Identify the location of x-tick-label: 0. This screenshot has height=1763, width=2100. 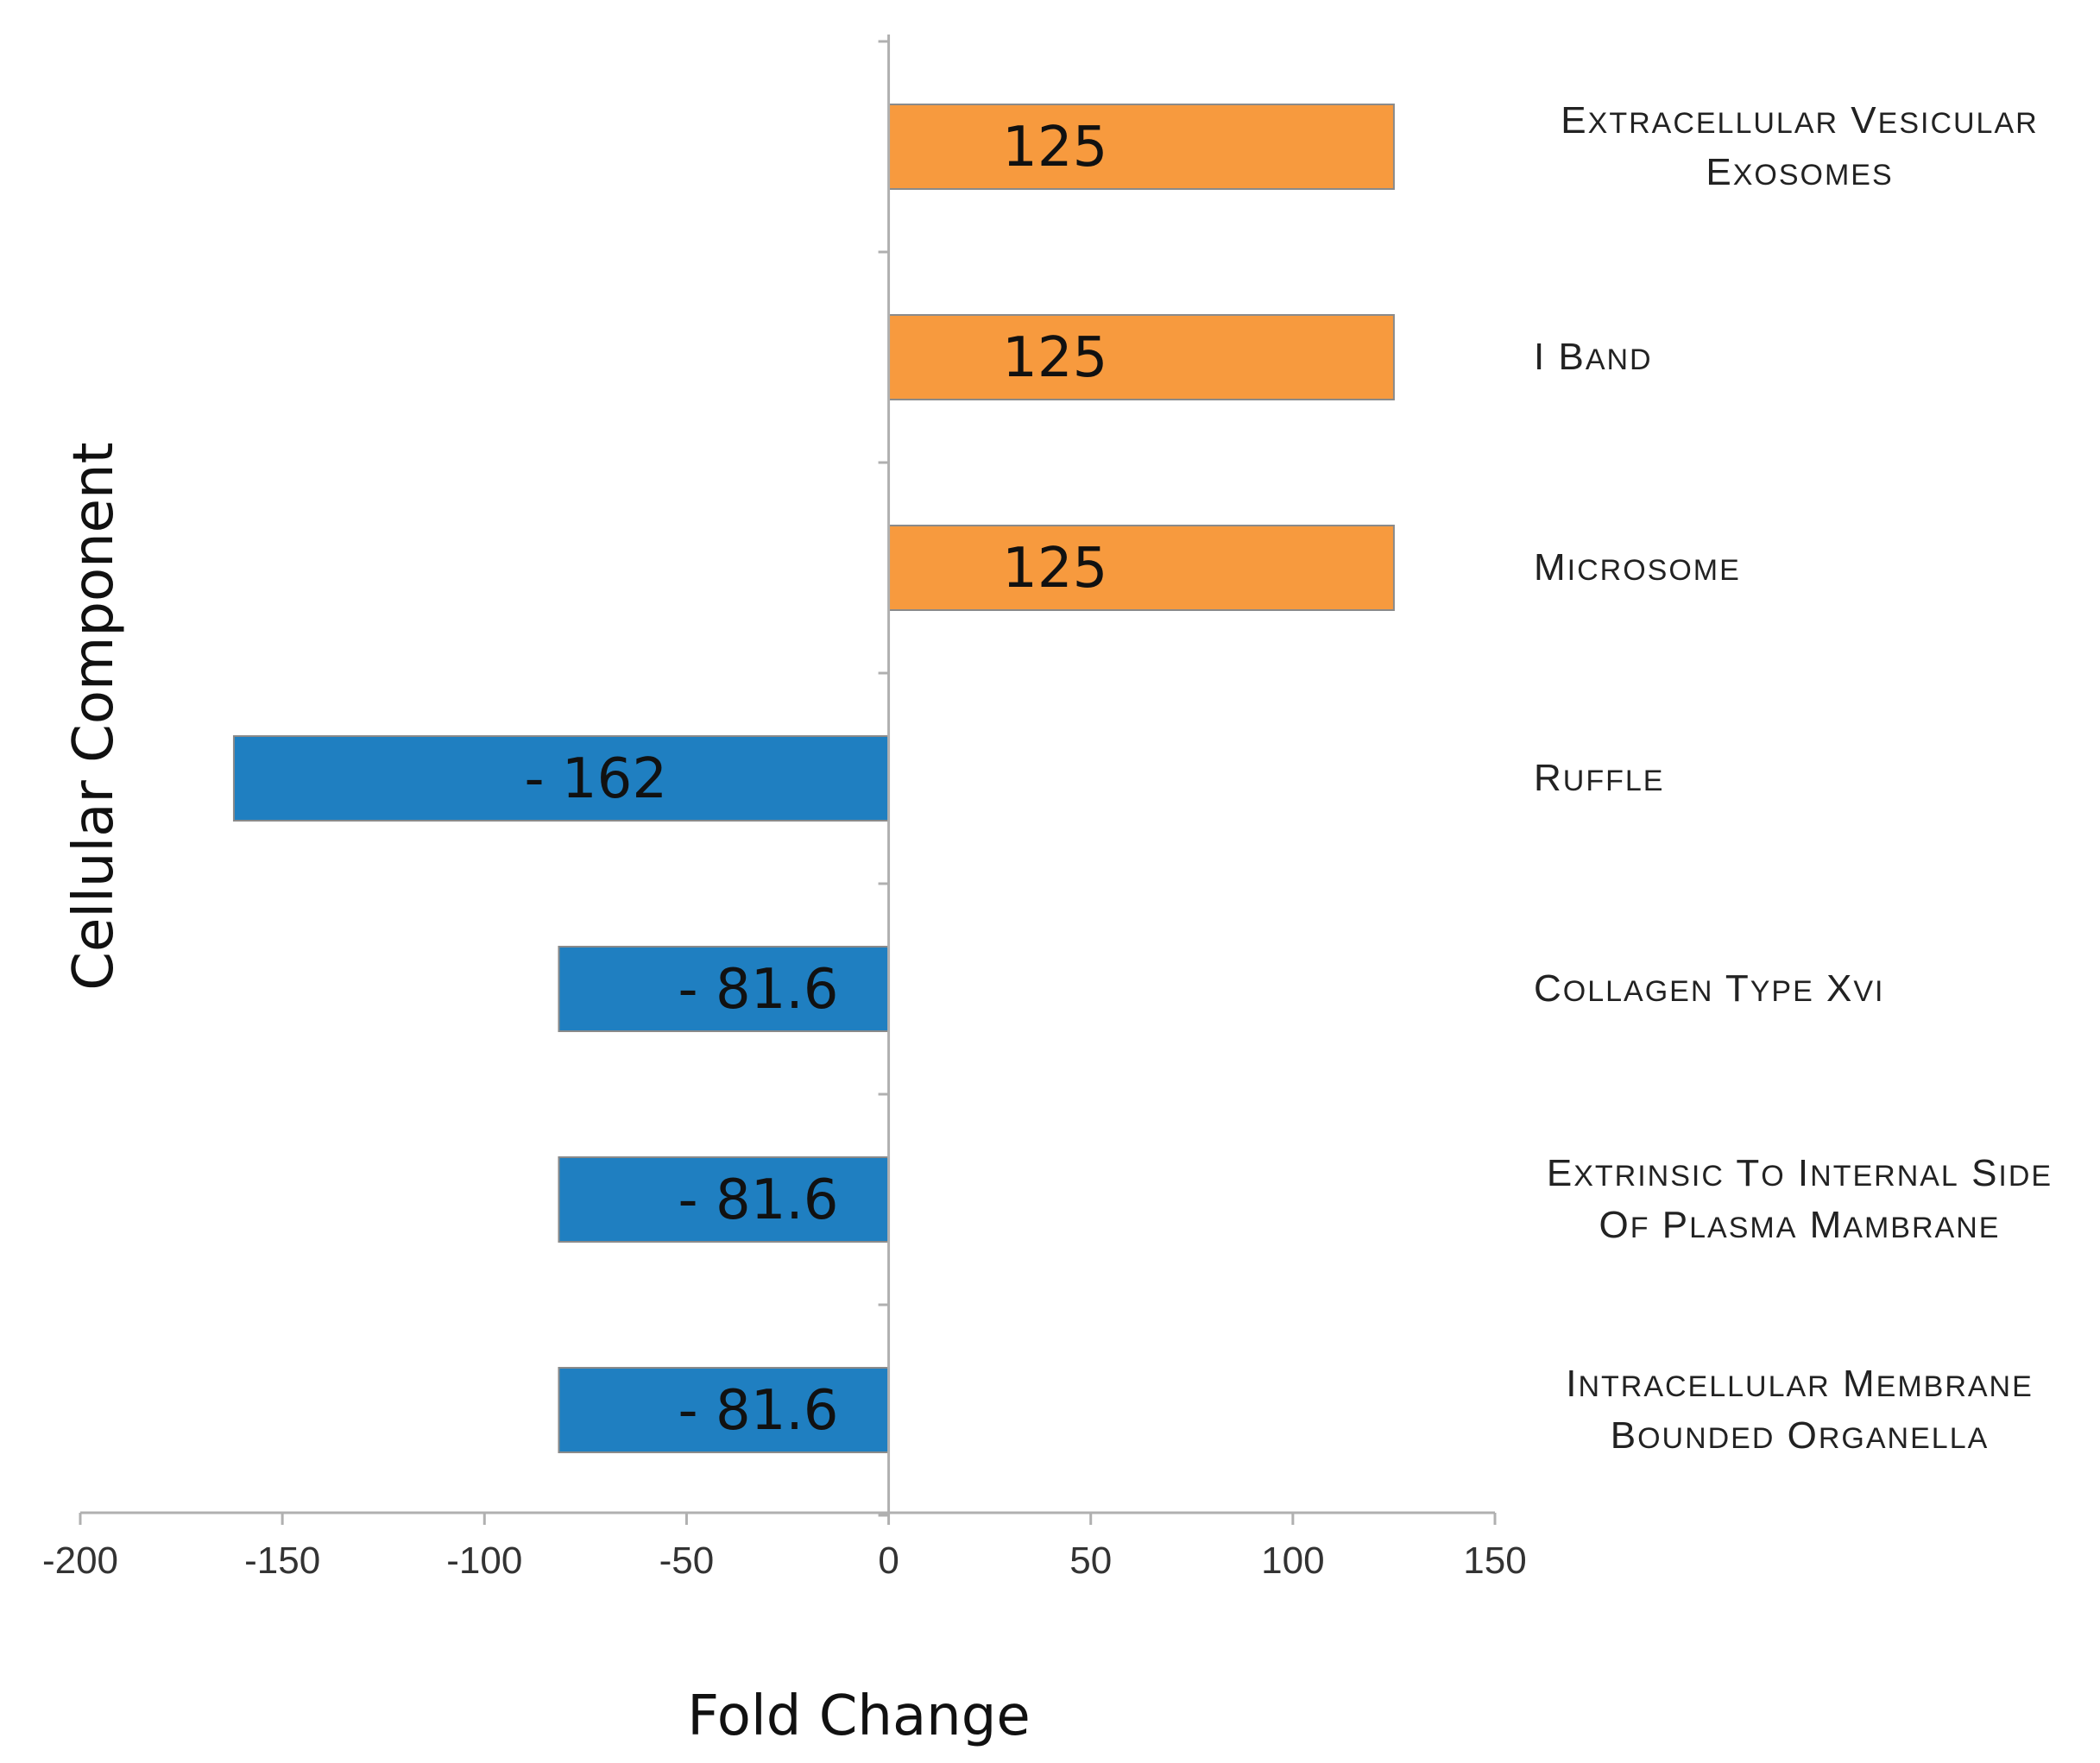
(888, 1560).